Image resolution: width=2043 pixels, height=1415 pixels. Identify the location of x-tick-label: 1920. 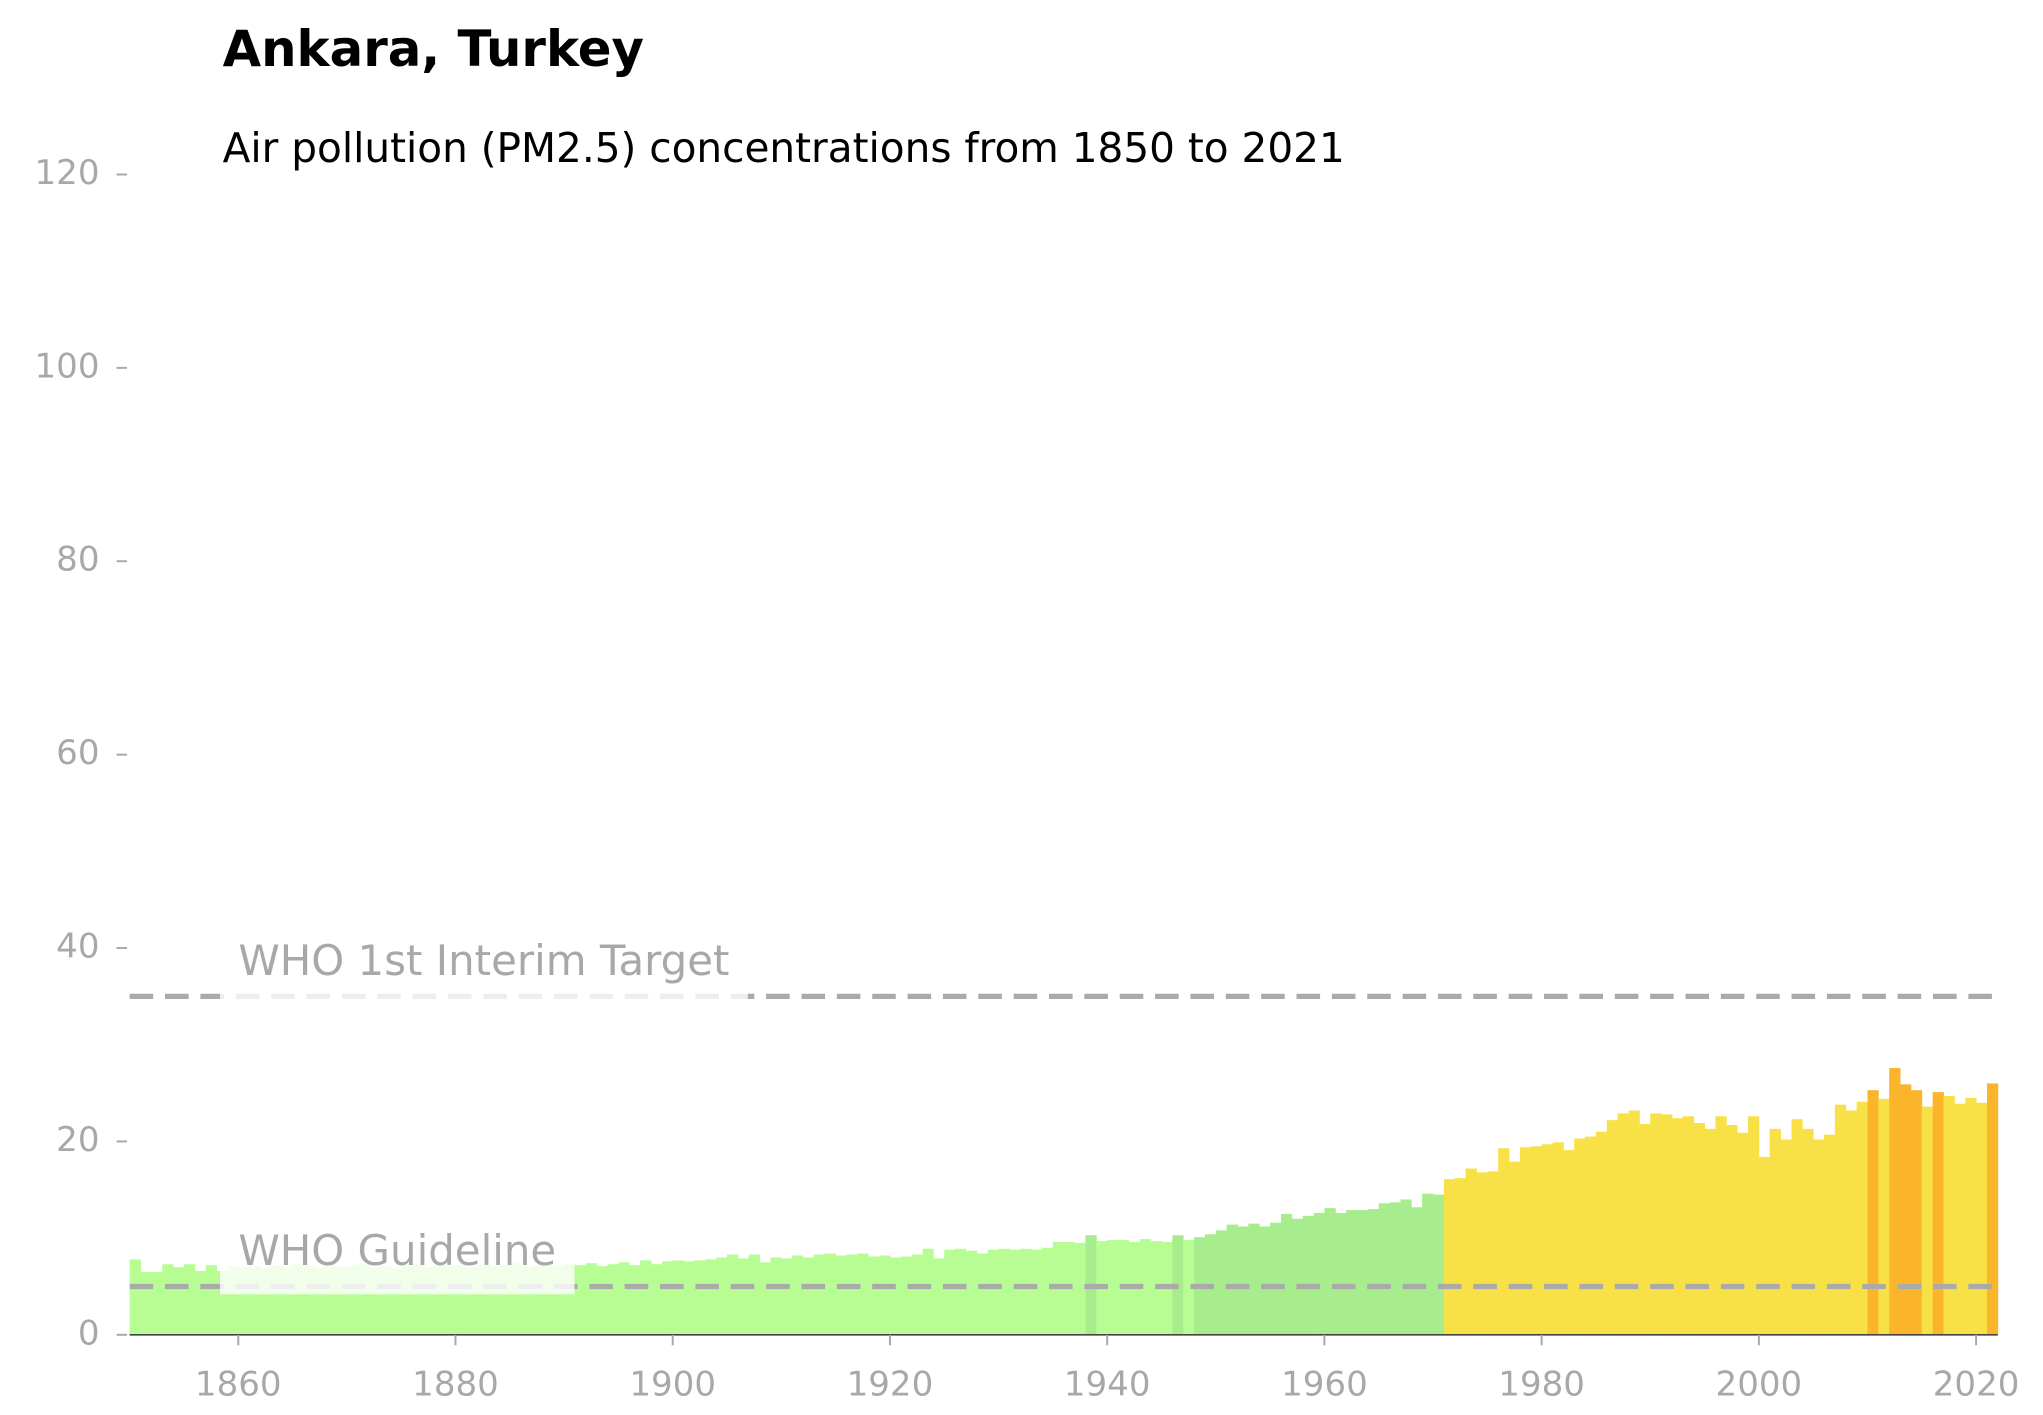
(890, 1384).